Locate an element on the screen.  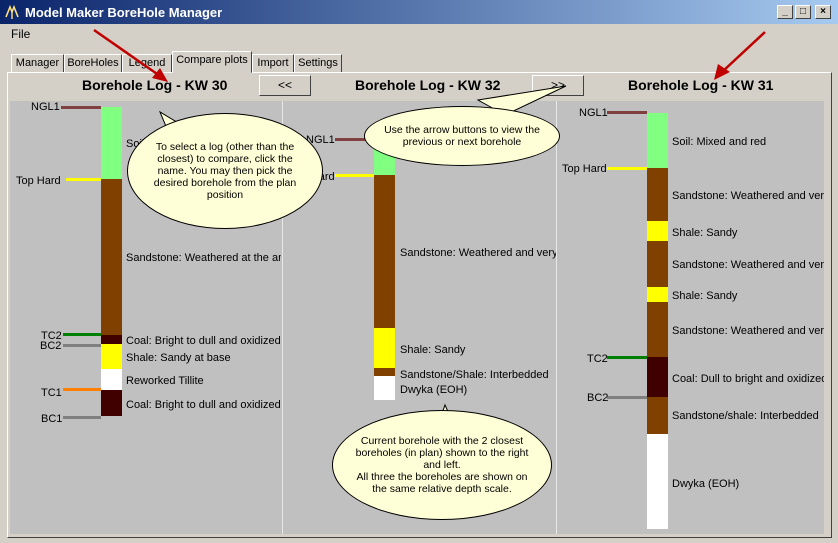
center-layer-label: Shale: Sandy is located at coordinates (433, 350).